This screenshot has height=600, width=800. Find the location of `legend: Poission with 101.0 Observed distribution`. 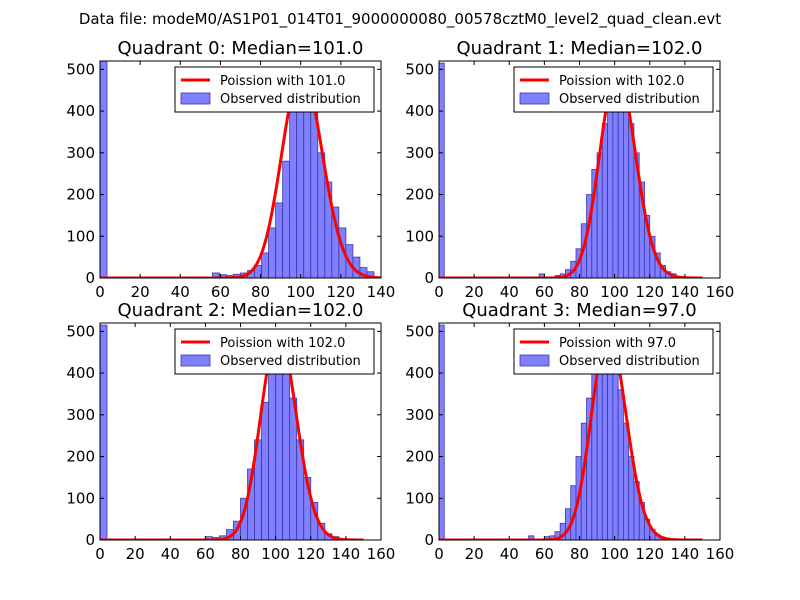

legend: Poission with 101.0 Observed distribution is located at coordinates (274, 89).